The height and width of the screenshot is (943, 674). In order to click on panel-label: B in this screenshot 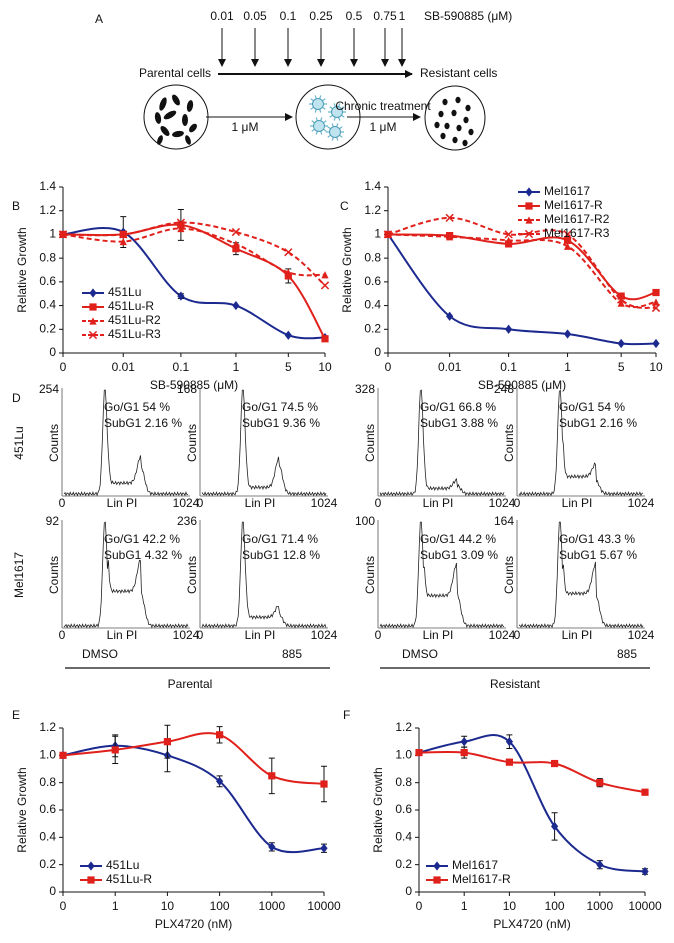, I will do `click(16, 206)`.